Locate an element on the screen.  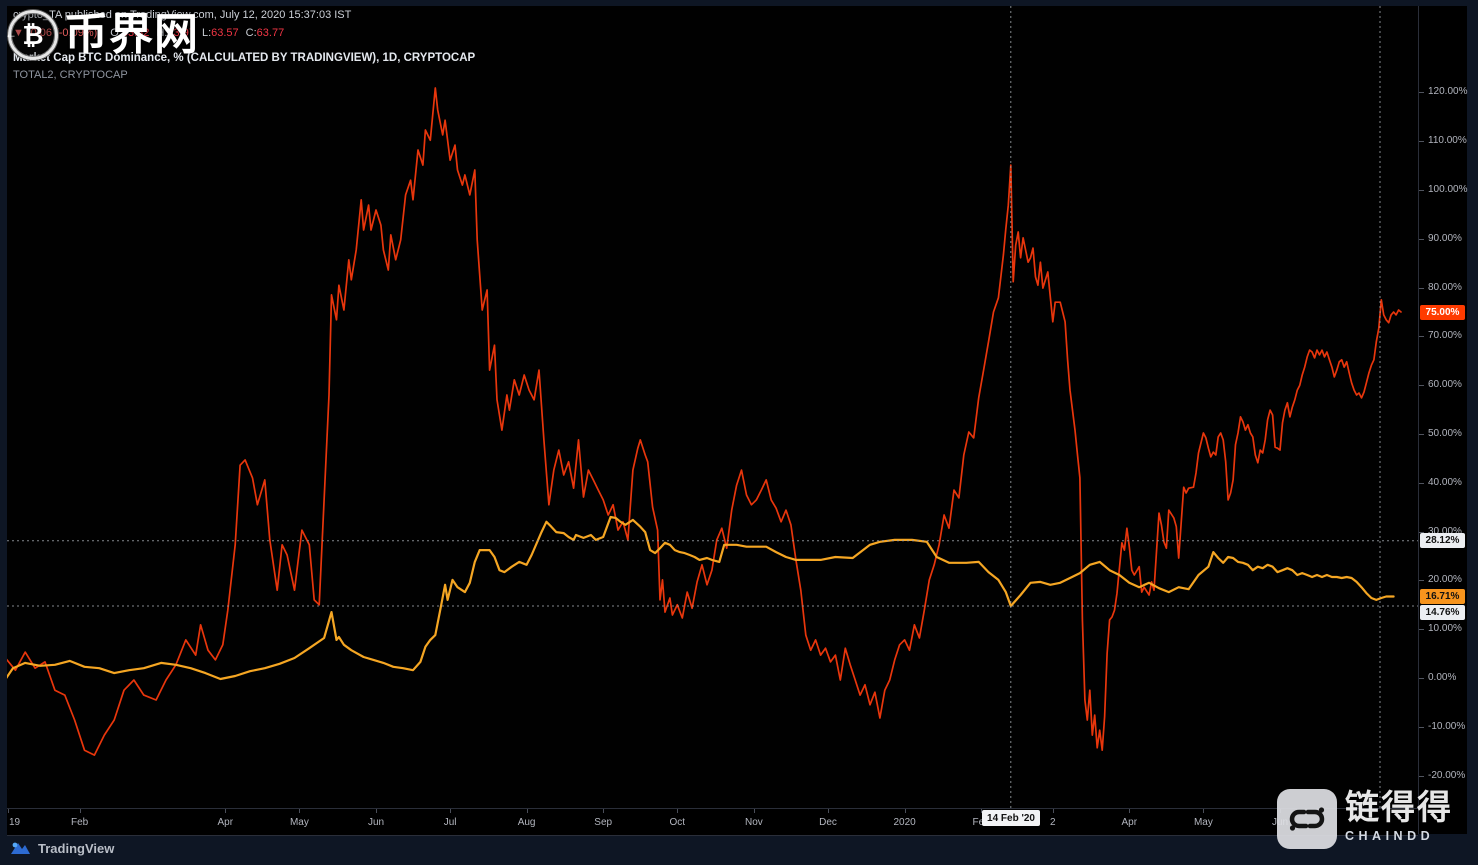
price-axis-tick-label: 60.00% is located at coordinates (1445, 385).